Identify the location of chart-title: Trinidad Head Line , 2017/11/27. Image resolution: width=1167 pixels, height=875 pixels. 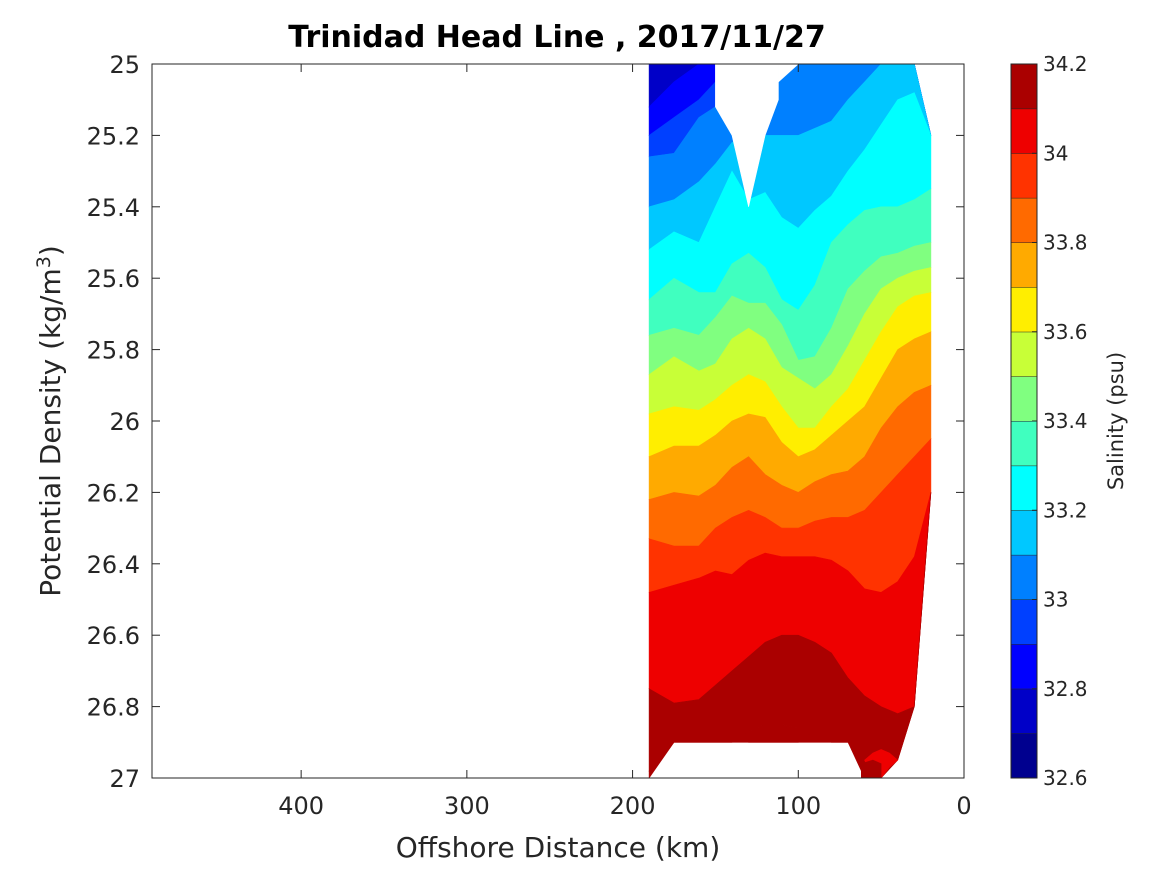
(556, 37).